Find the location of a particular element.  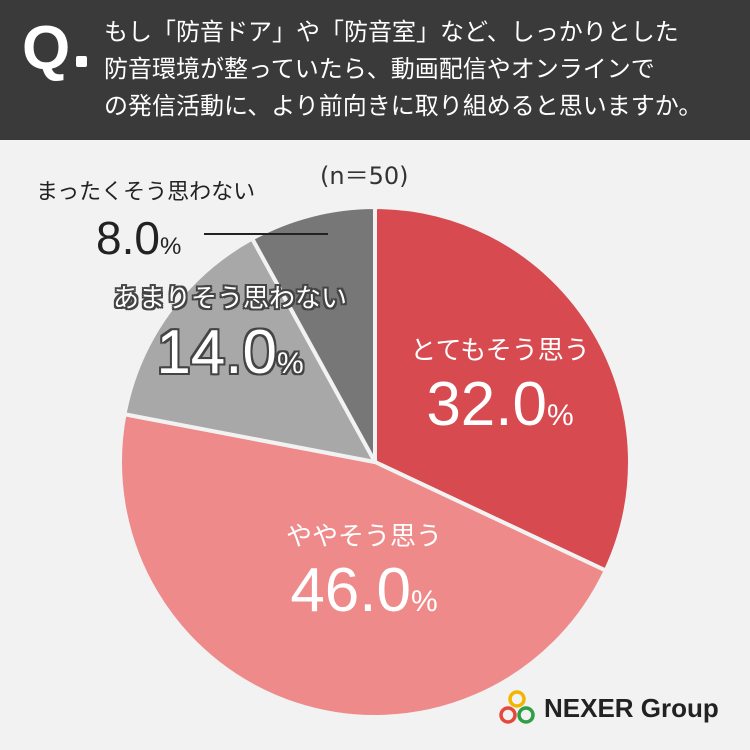

slice-label-amari: あまりそう思わない 14.0% is located at coordinates (230, 343).